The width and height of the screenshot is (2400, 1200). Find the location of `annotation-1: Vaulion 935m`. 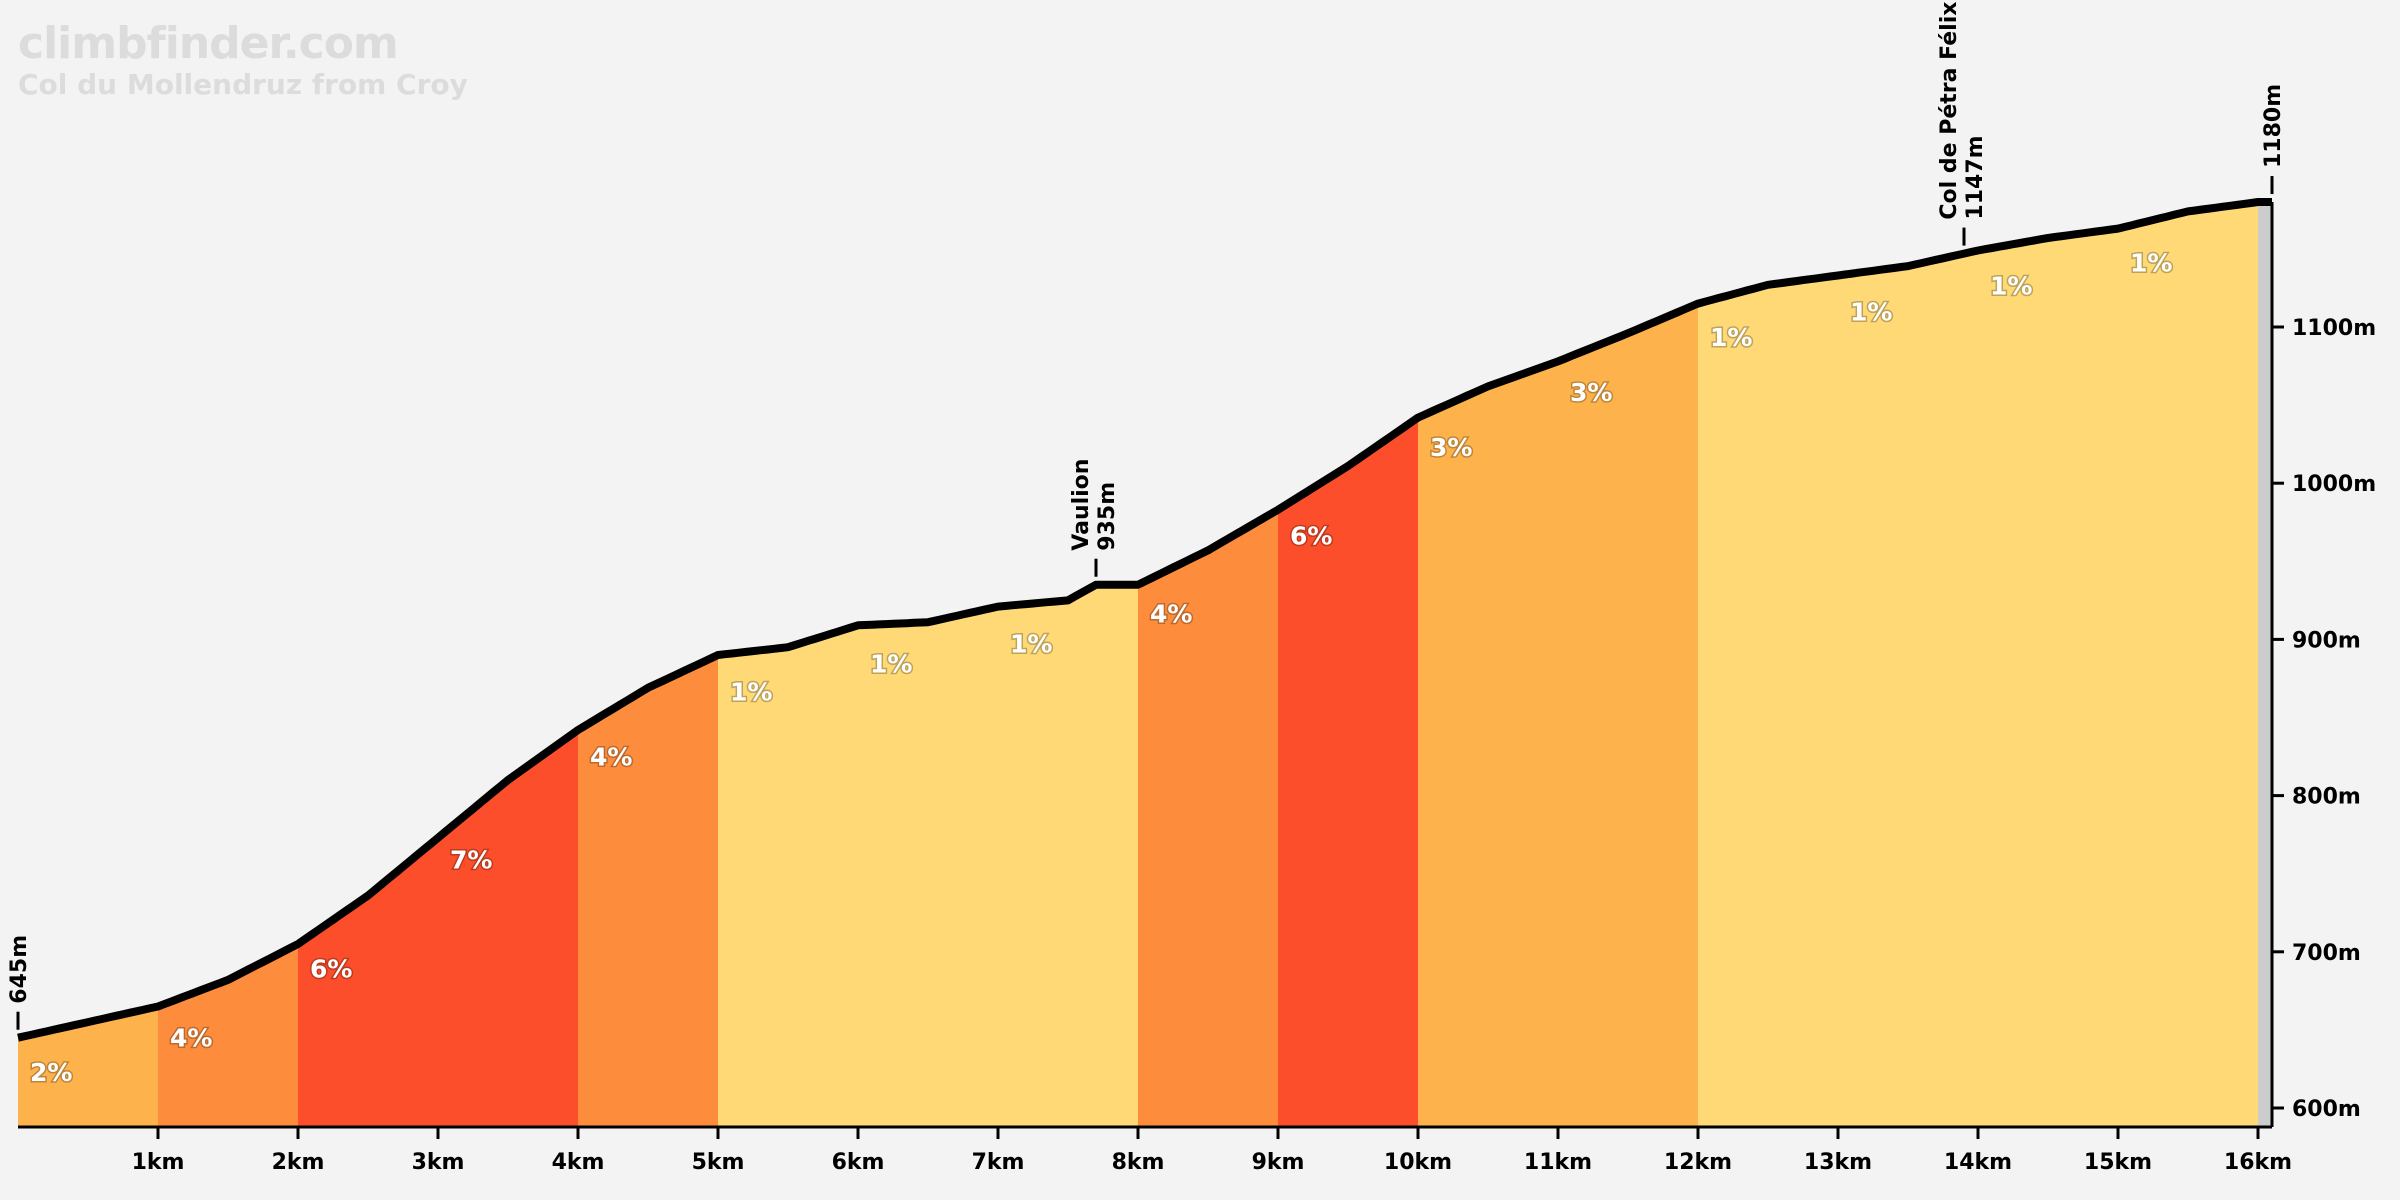

annotation-1: Vaulion 935m is located at coordinates (1094, 505).